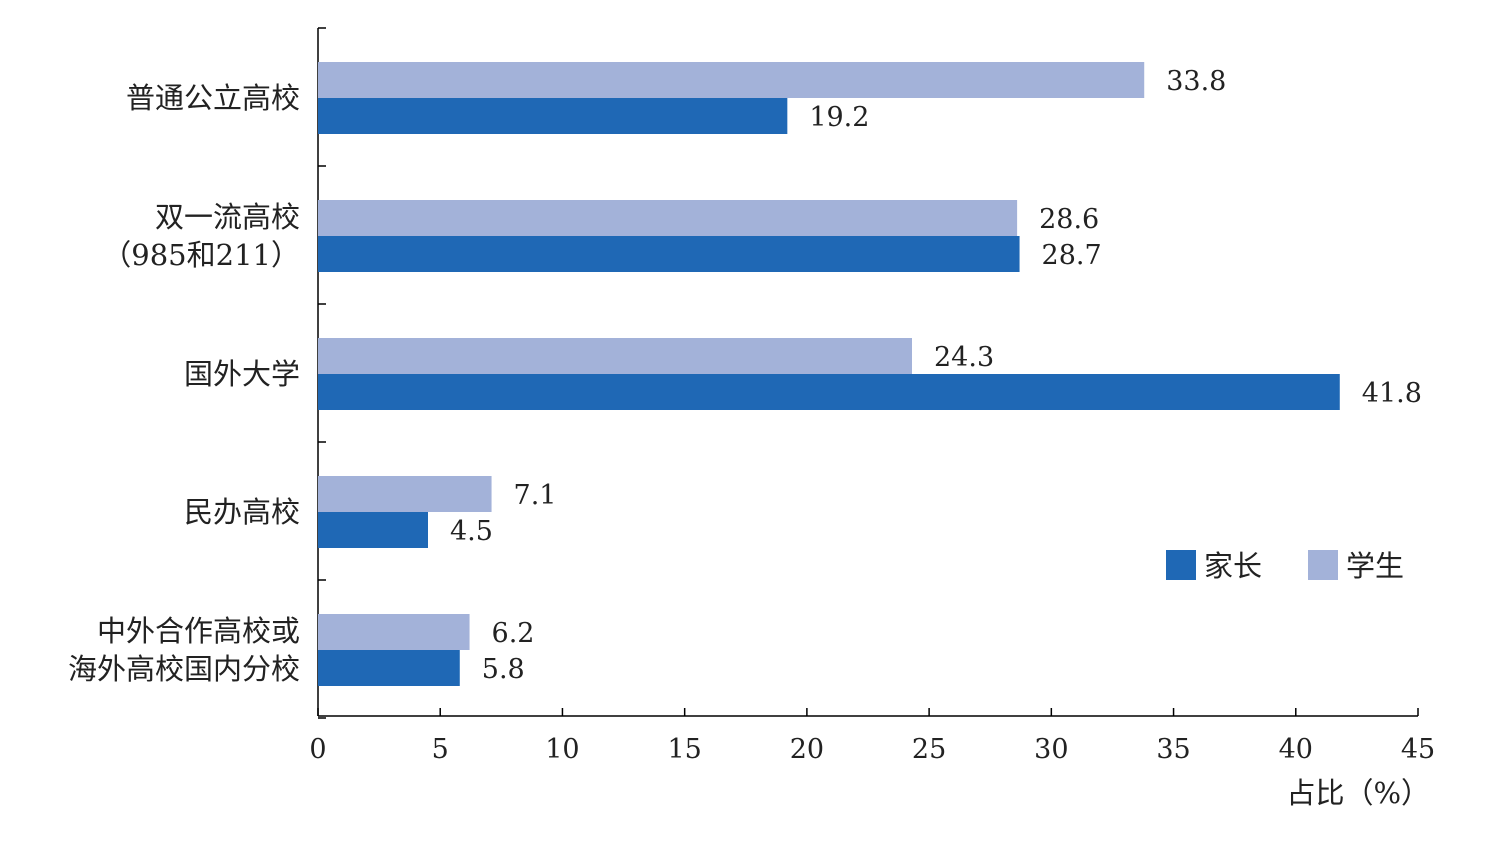 This screenshot has height=844, width=1495. Describe the element at coordinates (1181, 565) in the screenshot. I see `legend-swatch-parent` at that location.